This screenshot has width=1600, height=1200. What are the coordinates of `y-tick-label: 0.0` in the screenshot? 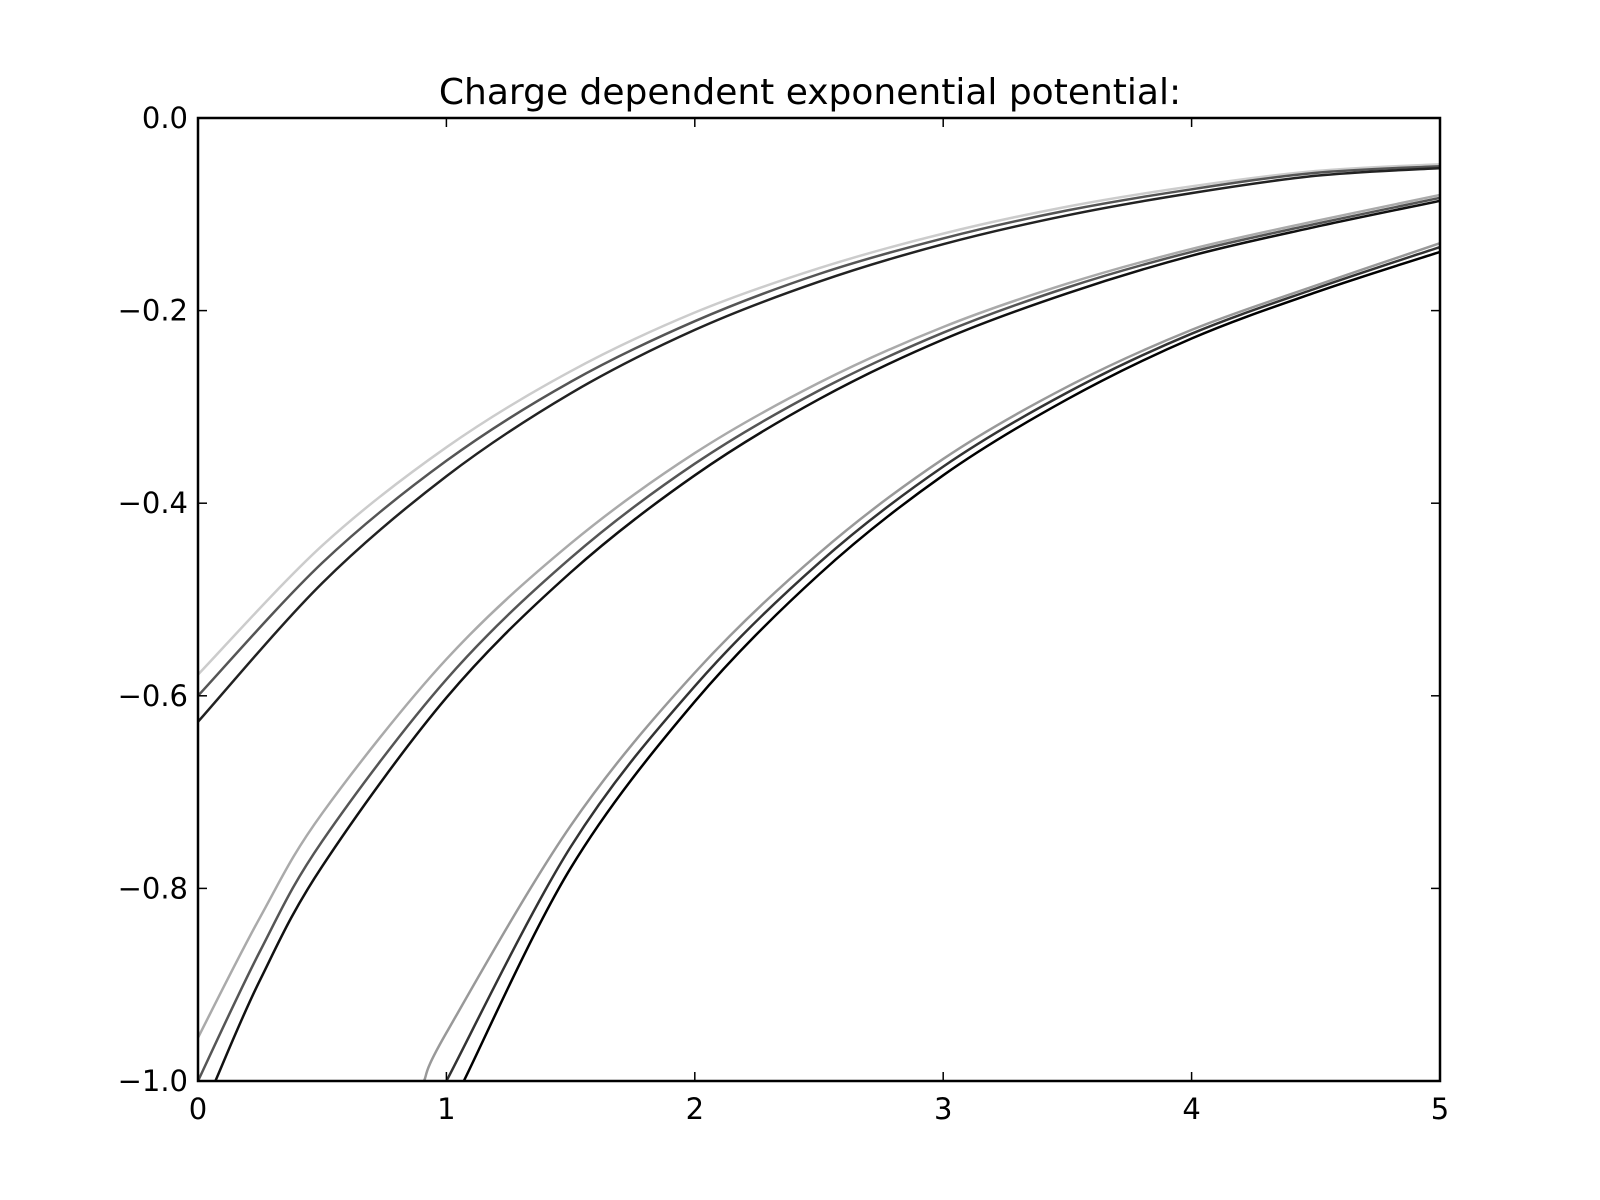 It's located at (165, 118).